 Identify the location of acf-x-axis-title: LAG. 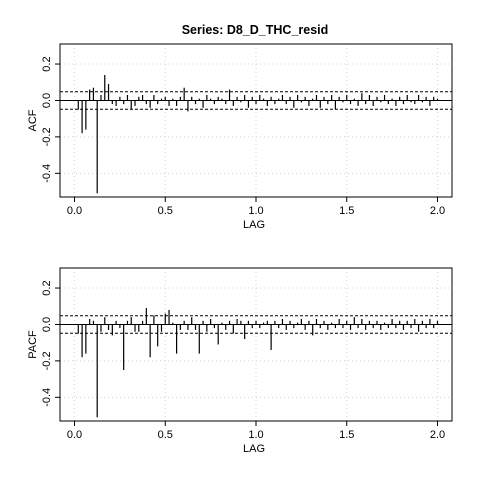
(254, 225).